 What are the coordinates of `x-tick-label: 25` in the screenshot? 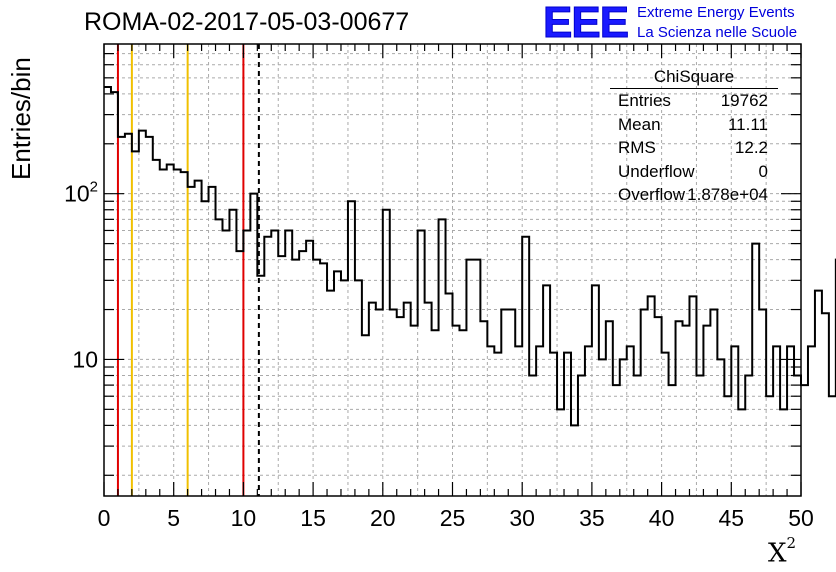 It's located at (453, 518).